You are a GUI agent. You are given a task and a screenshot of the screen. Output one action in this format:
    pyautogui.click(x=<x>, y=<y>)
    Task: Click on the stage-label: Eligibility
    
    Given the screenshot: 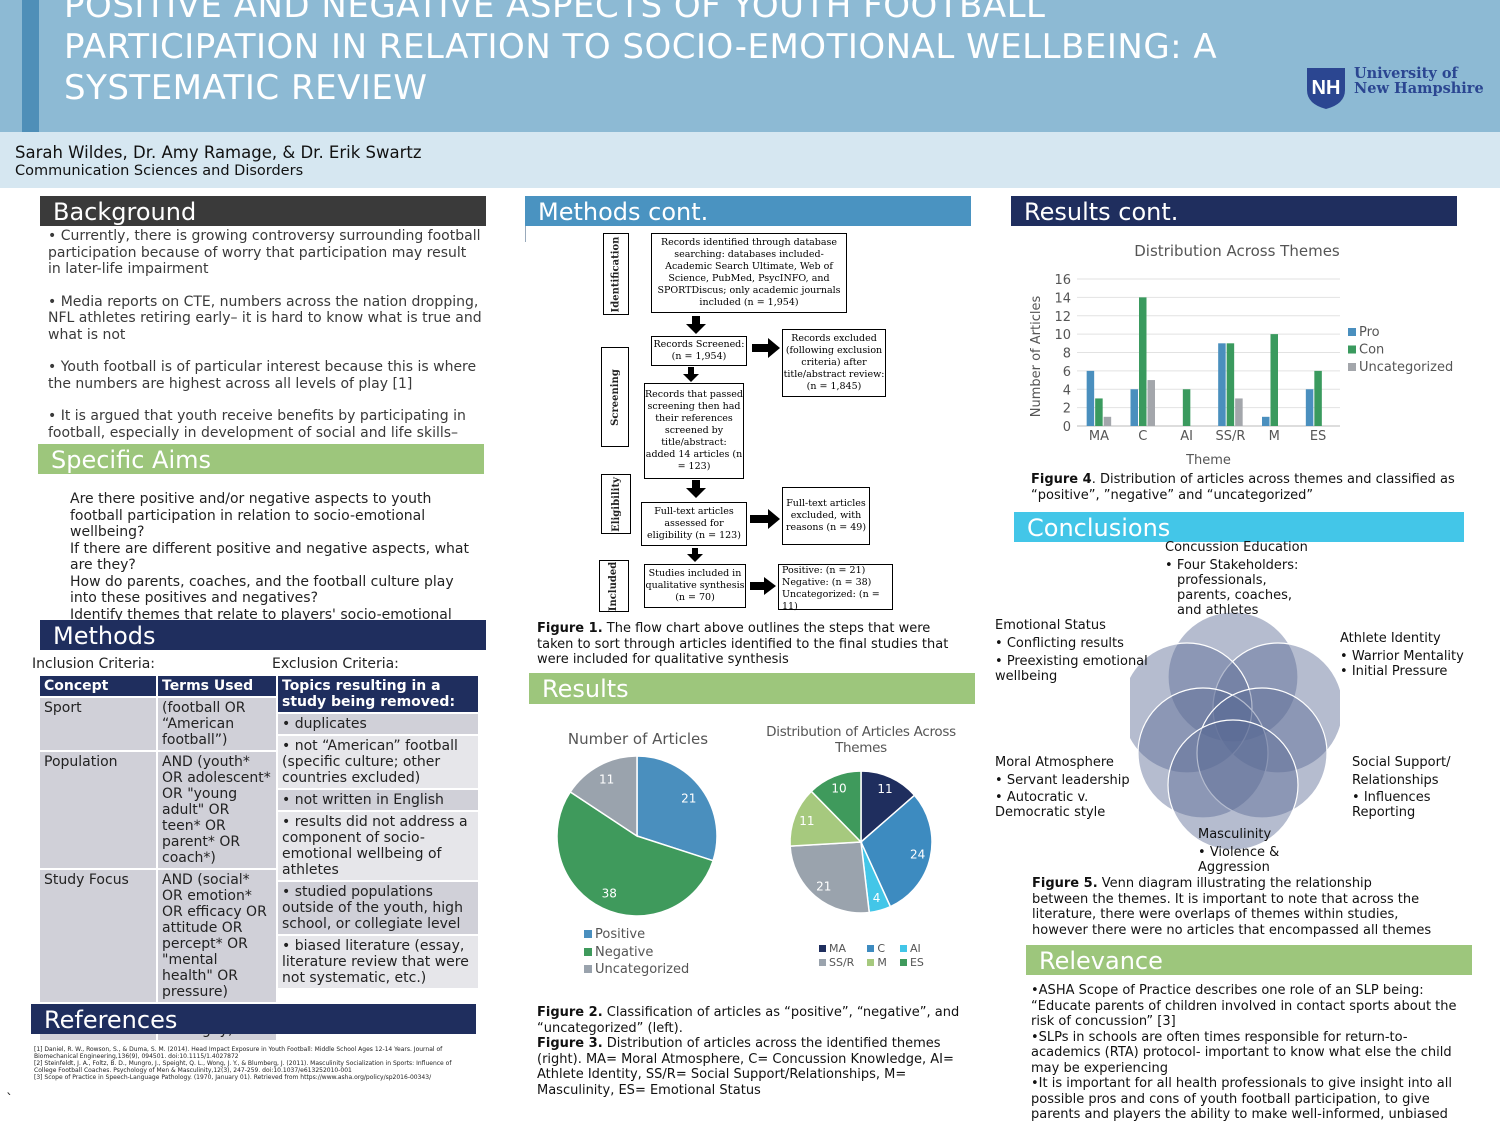 What is the action you would take?
    pyautogui.click(x=616, y=504)
    